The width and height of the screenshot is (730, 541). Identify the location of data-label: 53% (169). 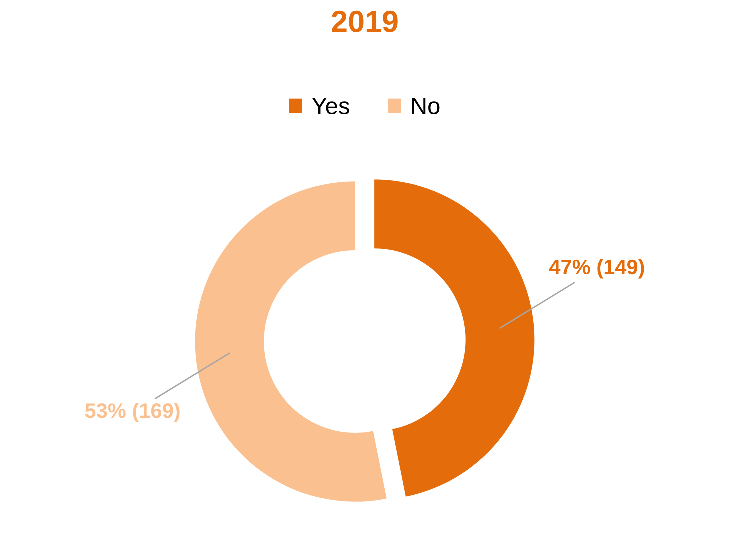
(132, 412).